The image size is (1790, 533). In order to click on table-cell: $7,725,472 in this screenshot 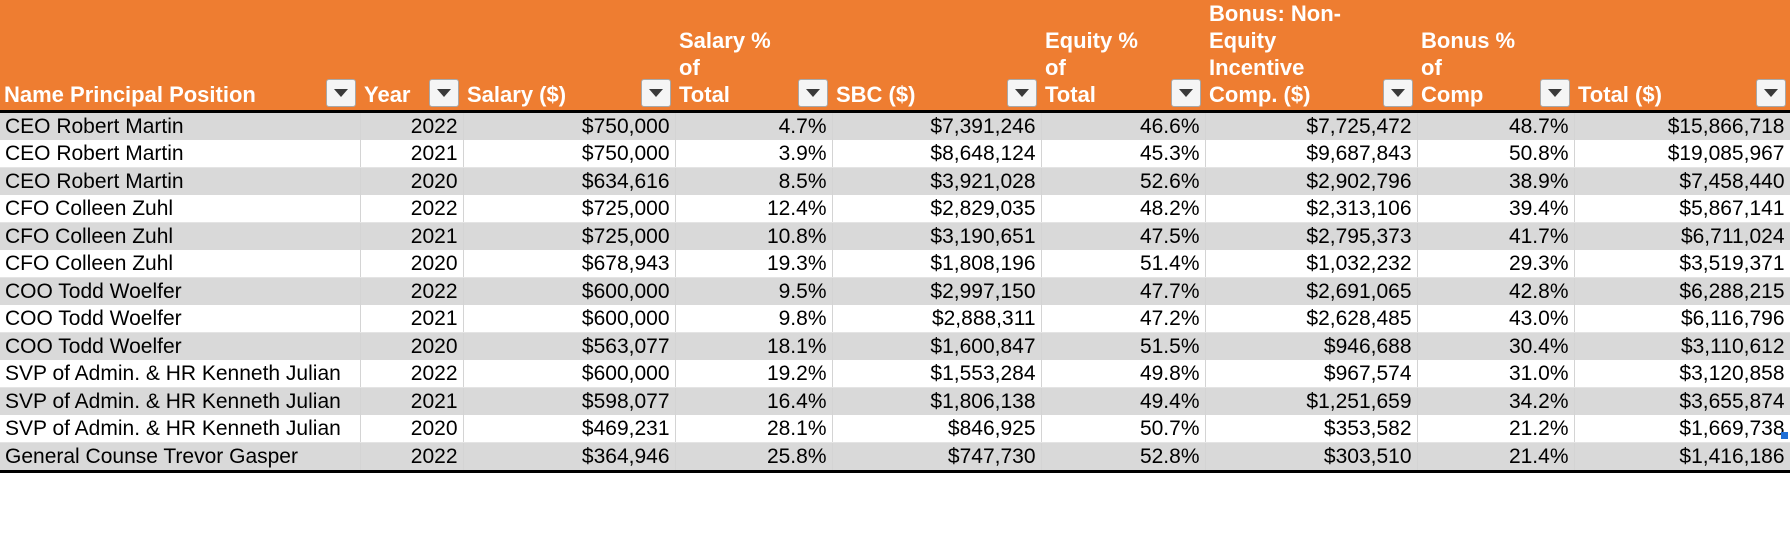, I will do `click(1311, 125)`.